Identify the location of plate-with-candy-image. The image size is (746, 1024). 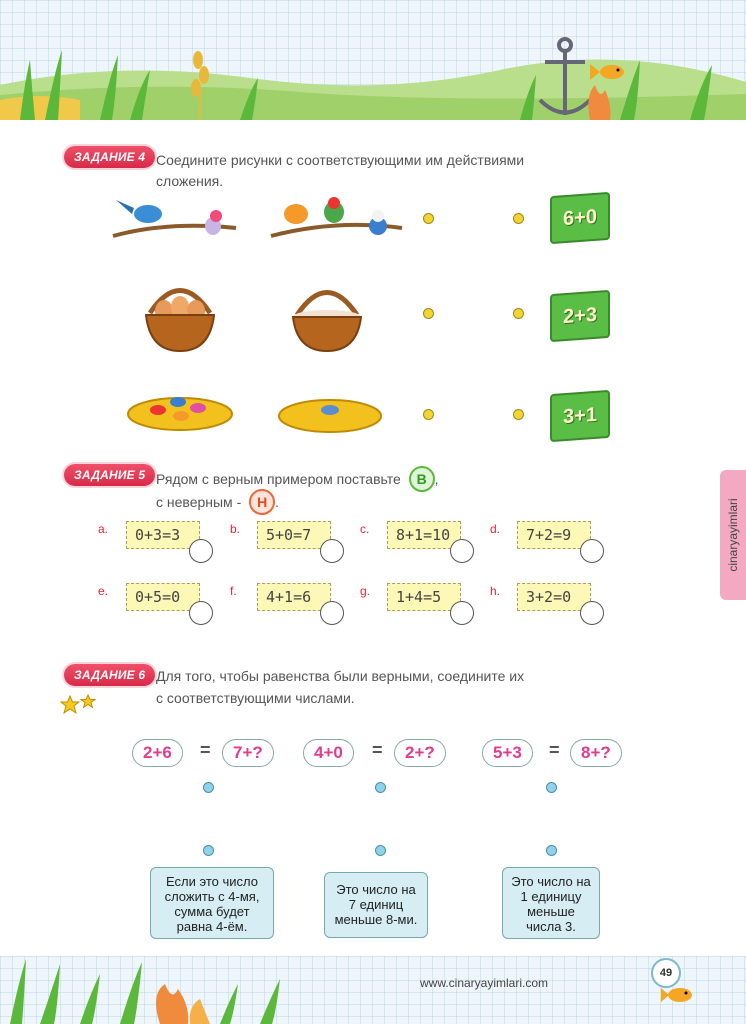
(330, 416).